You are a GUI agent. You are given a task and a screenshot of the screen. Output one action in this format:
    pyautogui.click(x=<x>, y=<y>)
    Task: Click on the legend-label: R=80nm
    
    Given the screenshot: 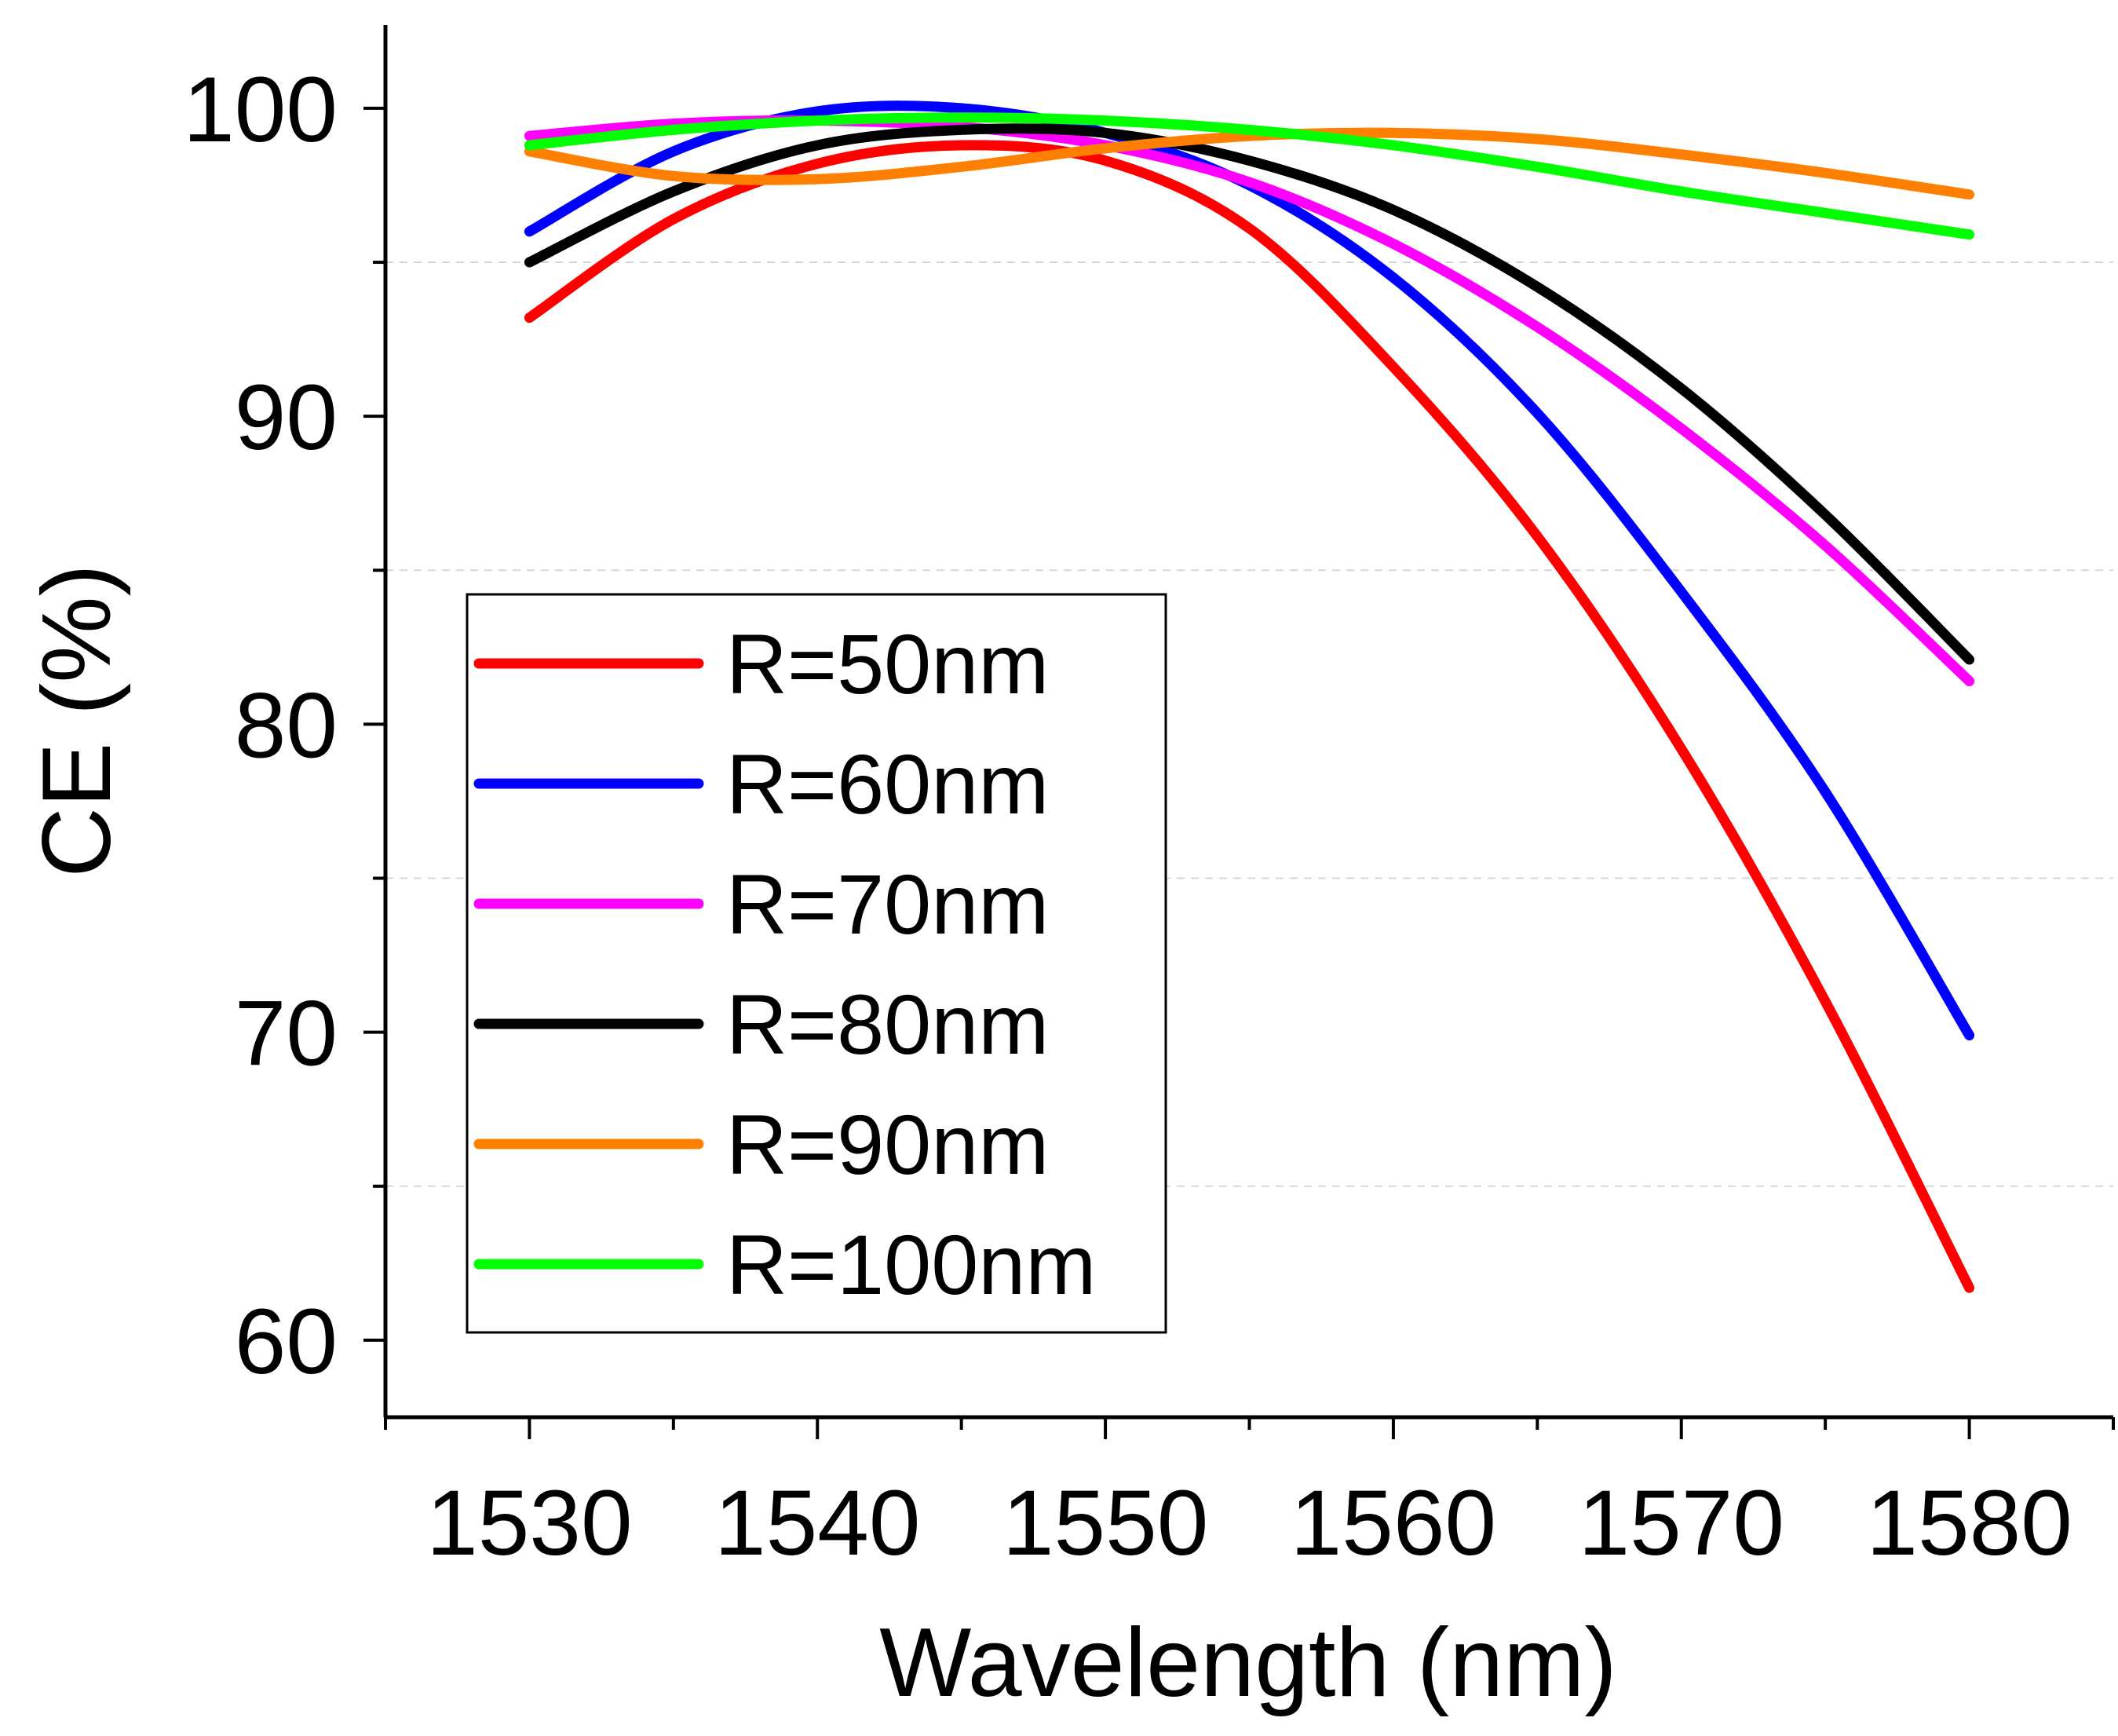 What is the action you would take?
    pyautogui.click(x=888, y=1024)
    